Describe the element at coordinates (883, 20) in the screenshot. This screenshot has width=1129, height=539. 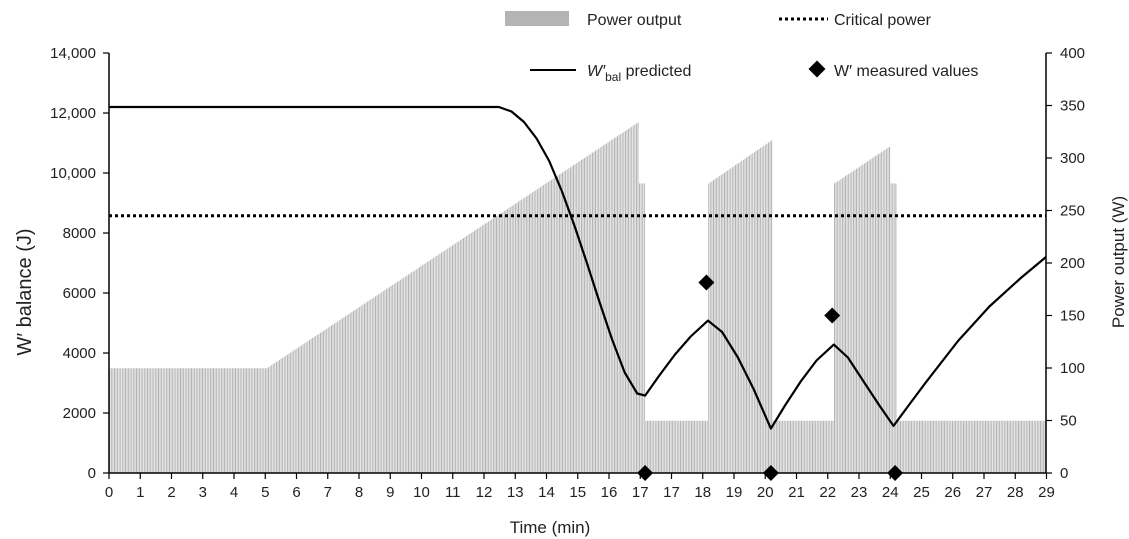
I see `legend-critical-power-label: Critical power` at that location.